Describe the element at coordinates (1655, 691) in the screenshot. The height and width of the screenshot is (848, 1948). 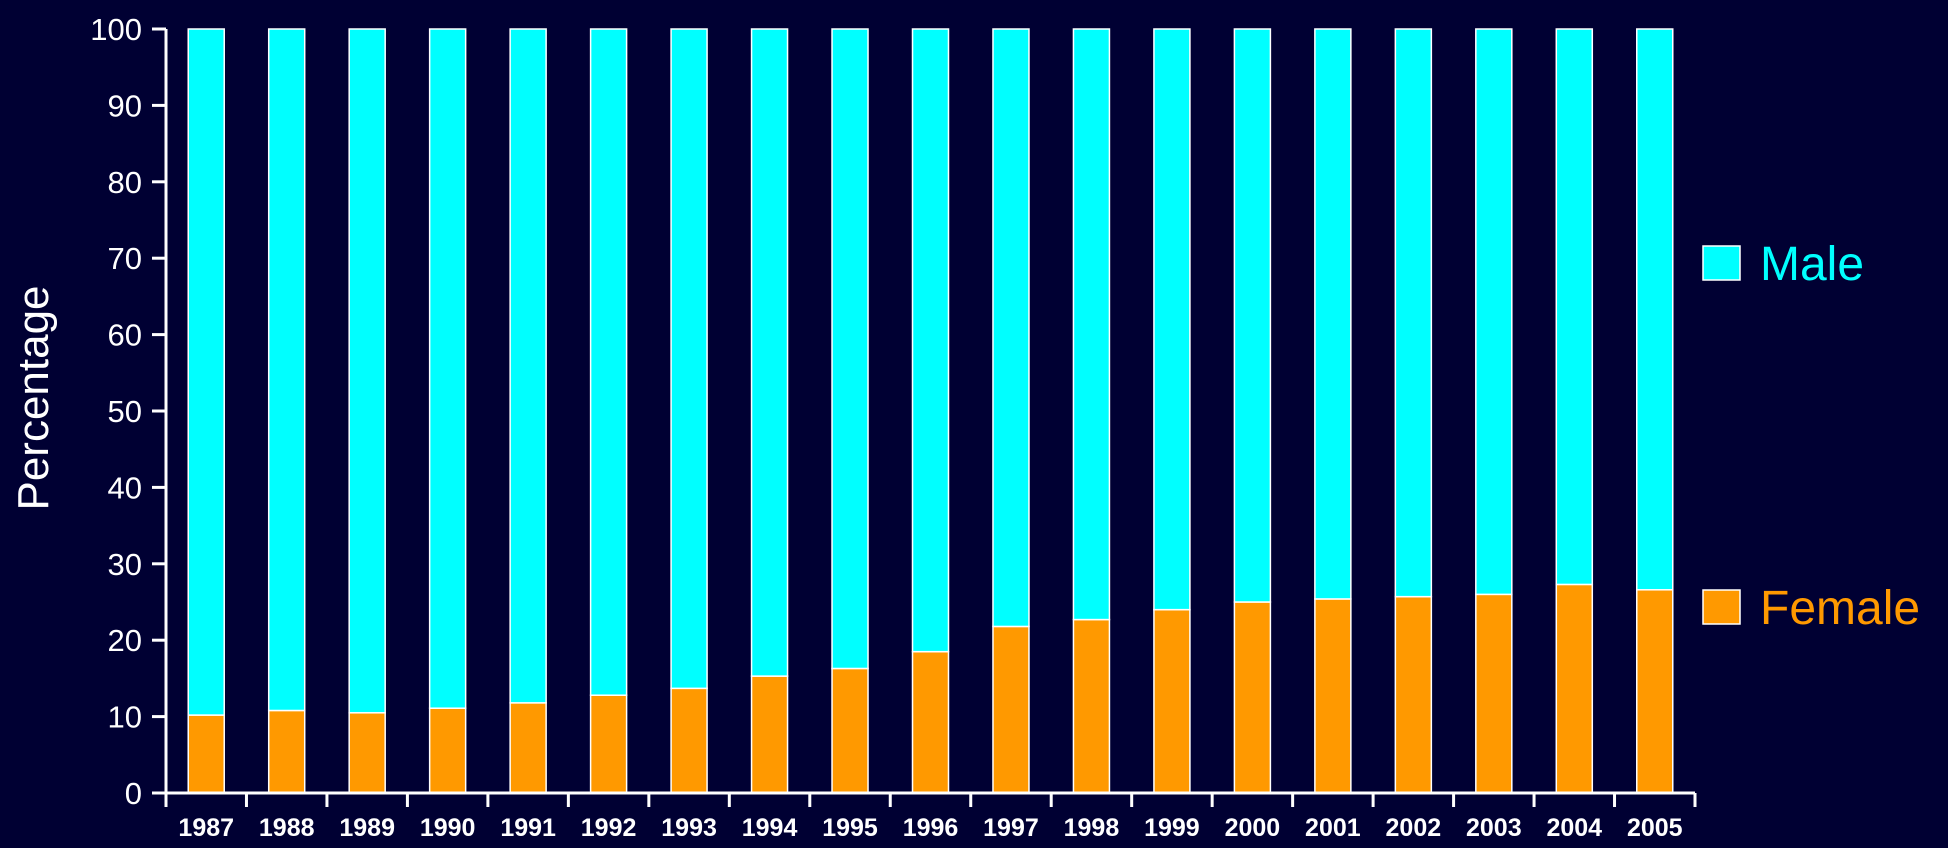
I see `bar-female-2005` at that location.